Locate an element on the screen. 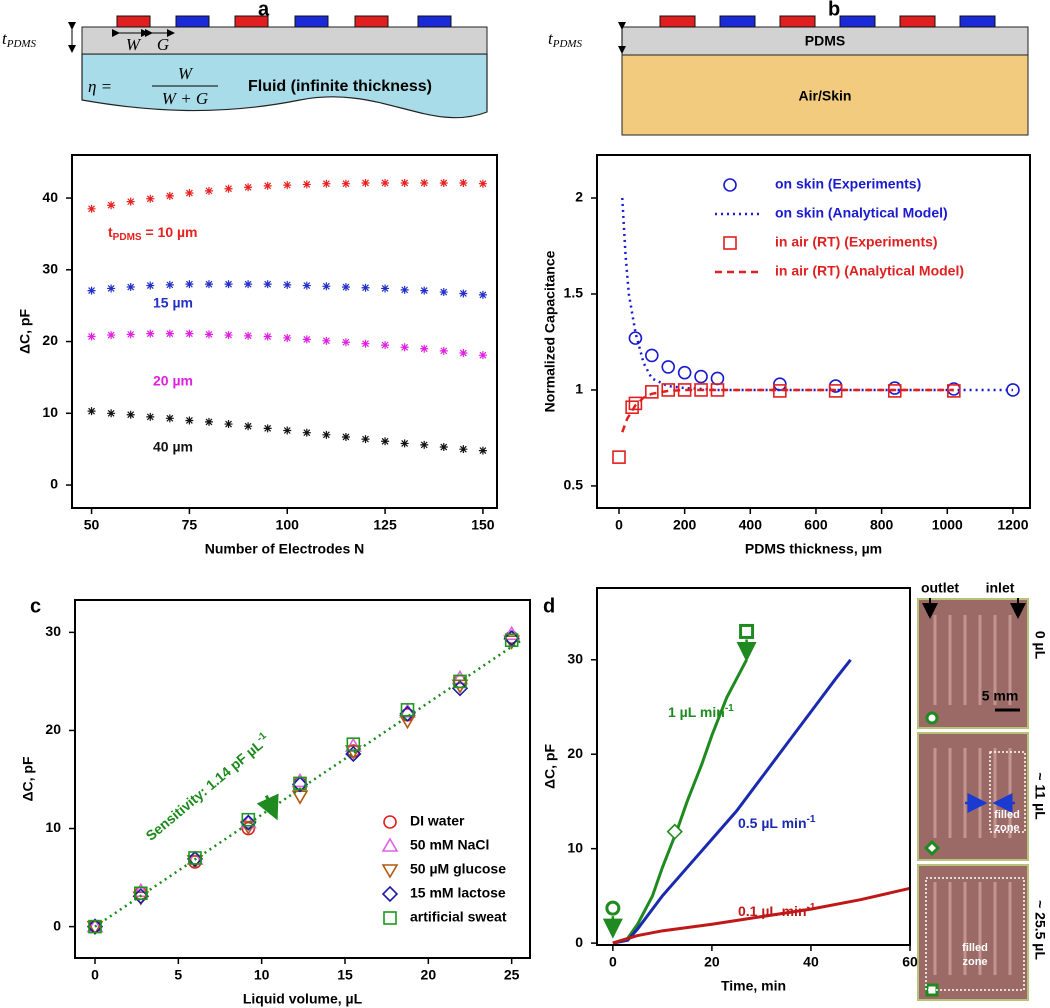 The image size is (1050, 1008). series-label: 20 µm is located at coordinates (173, 381).